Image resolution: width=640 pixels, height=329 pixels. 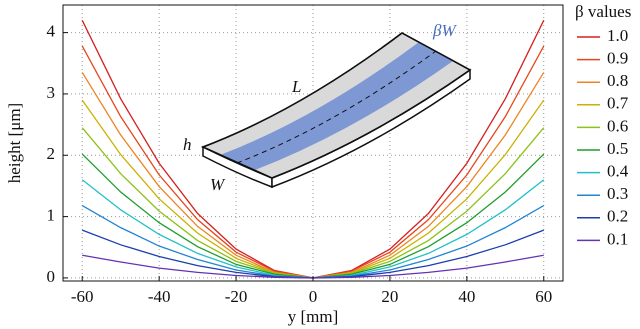 What do you see at coordinates (313, 316) in the screenshot?
I see `x-axis-label: y [mm]` at bounding box center [313, 316].